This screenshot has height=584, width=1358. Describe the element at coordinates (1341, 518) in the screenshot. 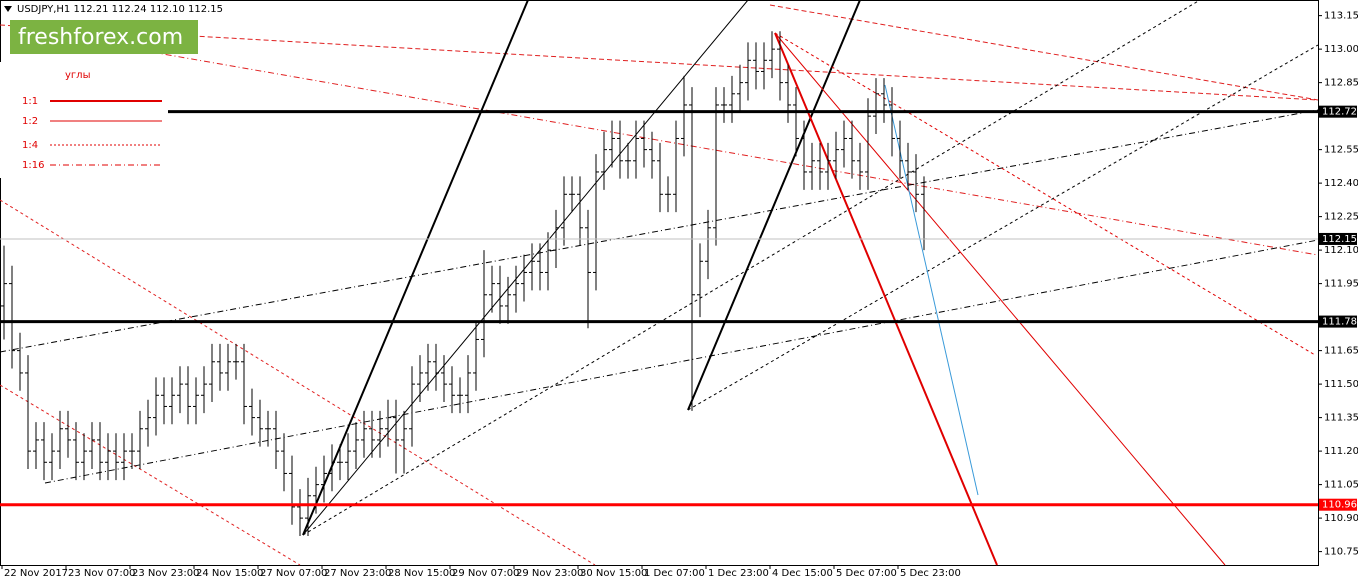

I see `y-tick-label: 110.90` at that location.